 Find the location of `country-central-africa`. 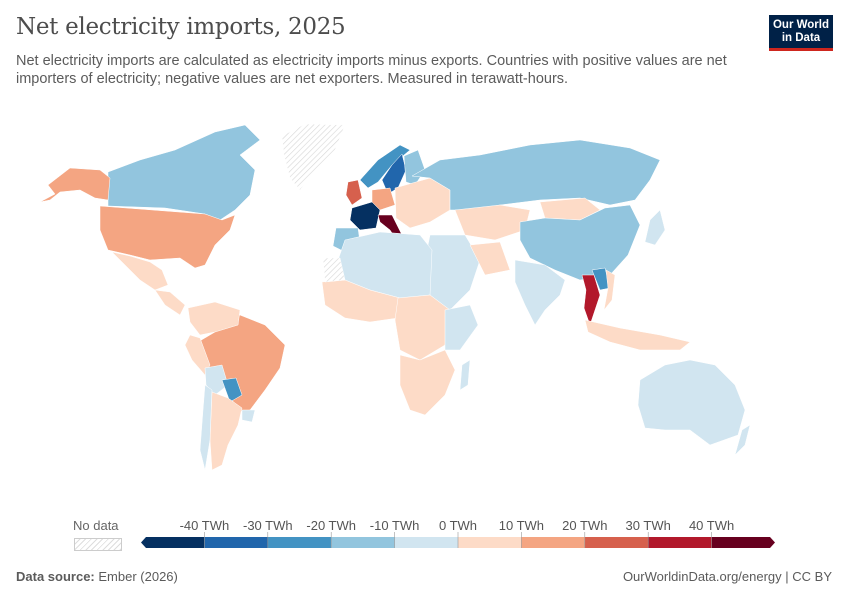

country-central-africa is located at coordinates (422, 327).